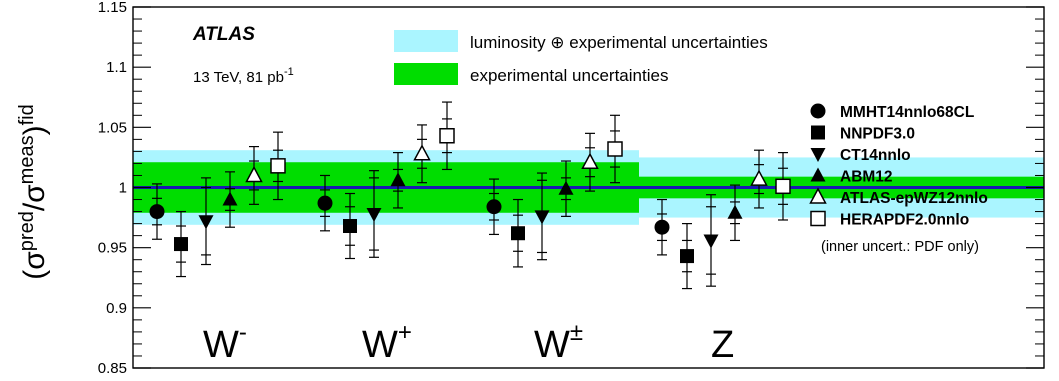  Describe the element at coordinates (387, 342) in the screenshot. I see `category-label: W+` at that location.